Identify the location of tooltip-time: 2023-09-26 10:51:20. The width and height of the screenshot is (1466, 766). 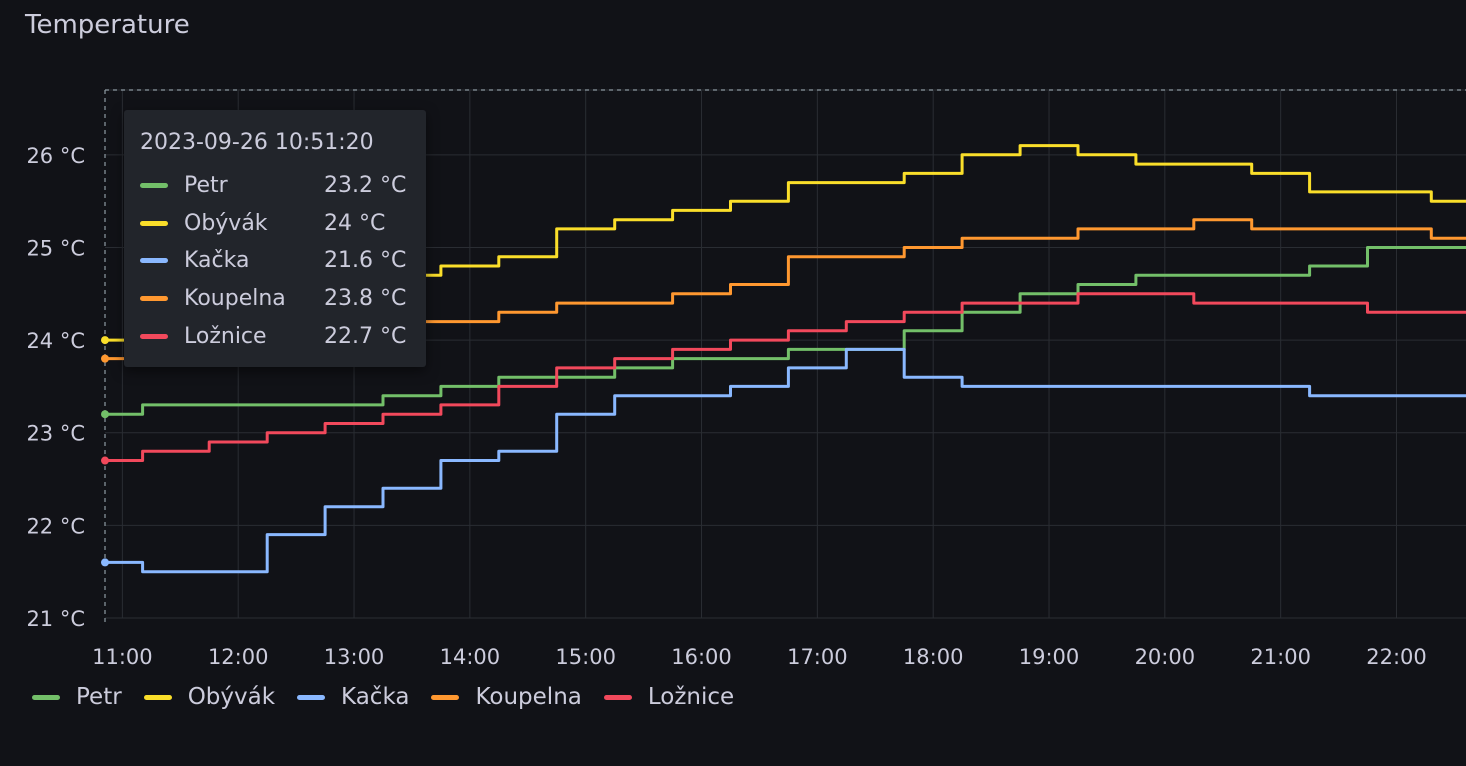
(257, 142).